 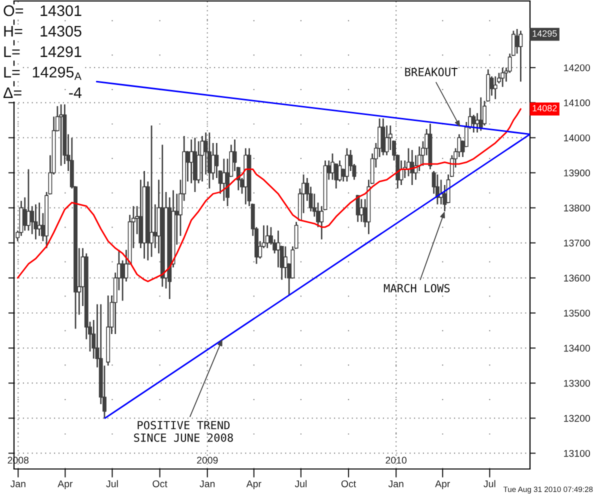 What do you see at coordinates (577, 243) in the screenshot?
I see `y-tick-label: 13700` at bounding box center [577, 243].